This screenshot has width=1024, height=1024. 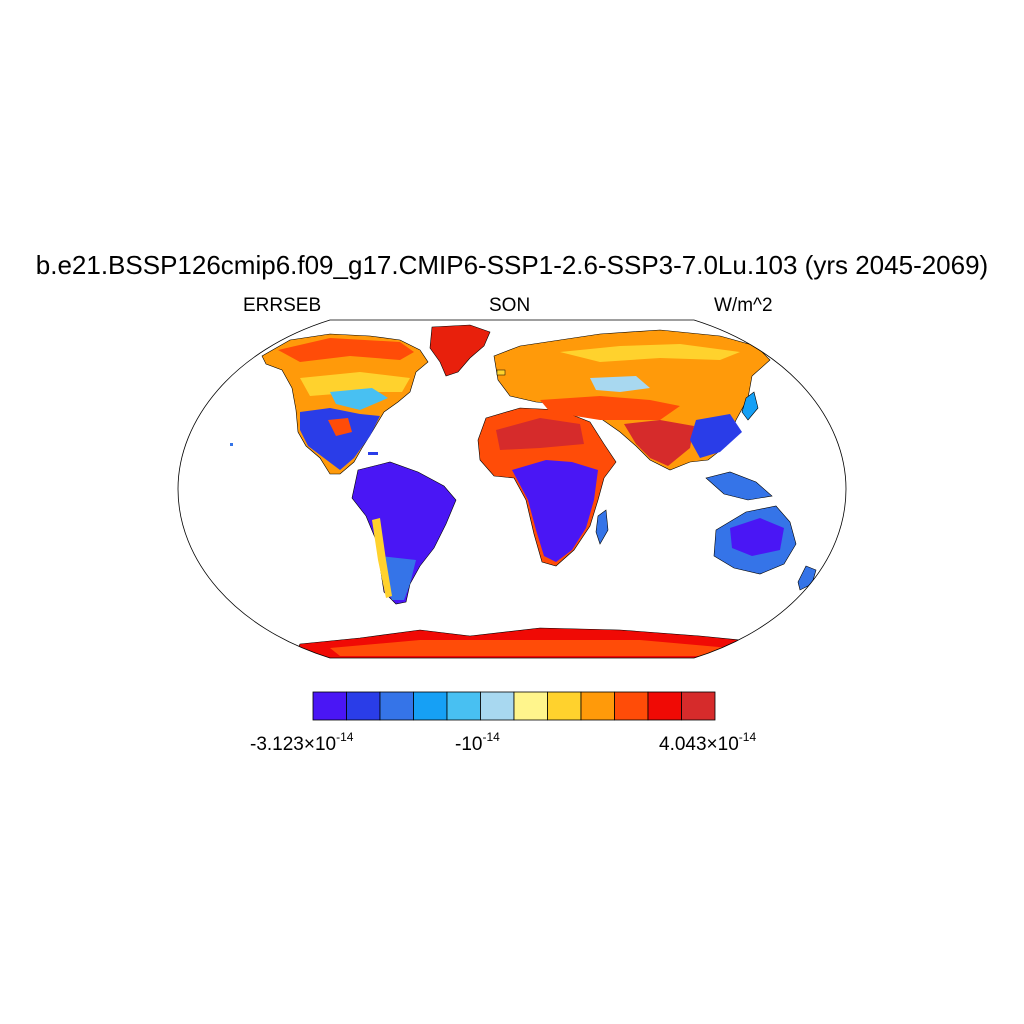 What do you see at coordinates (231, 444) in the screenshot?
I see `hawaii` at bounding box center [231, 444].